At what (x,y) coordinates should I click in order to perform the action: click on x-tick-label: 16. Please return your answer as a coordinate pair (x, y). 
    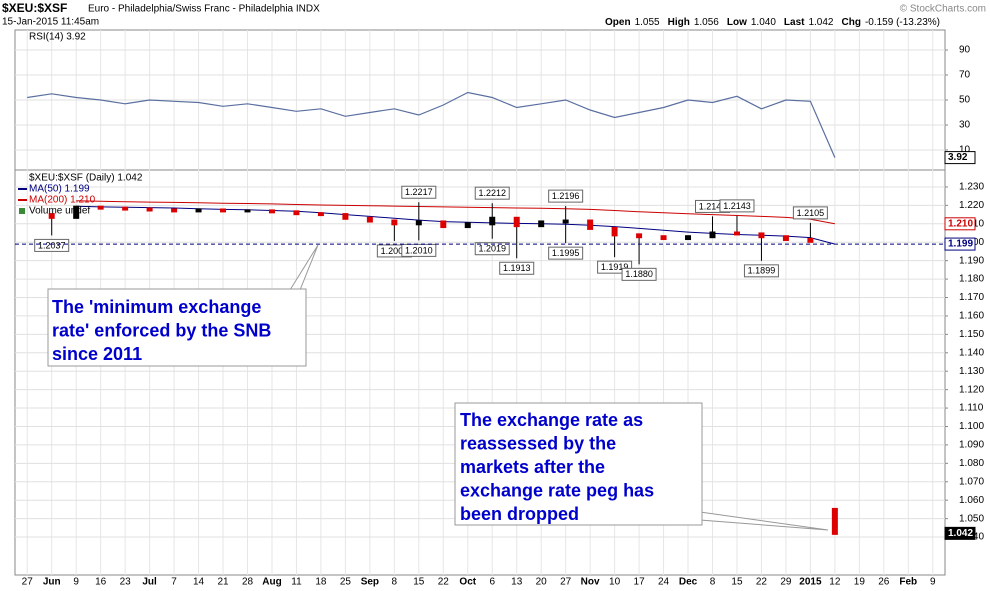
    Looking at the image, I should click on (101, 582).